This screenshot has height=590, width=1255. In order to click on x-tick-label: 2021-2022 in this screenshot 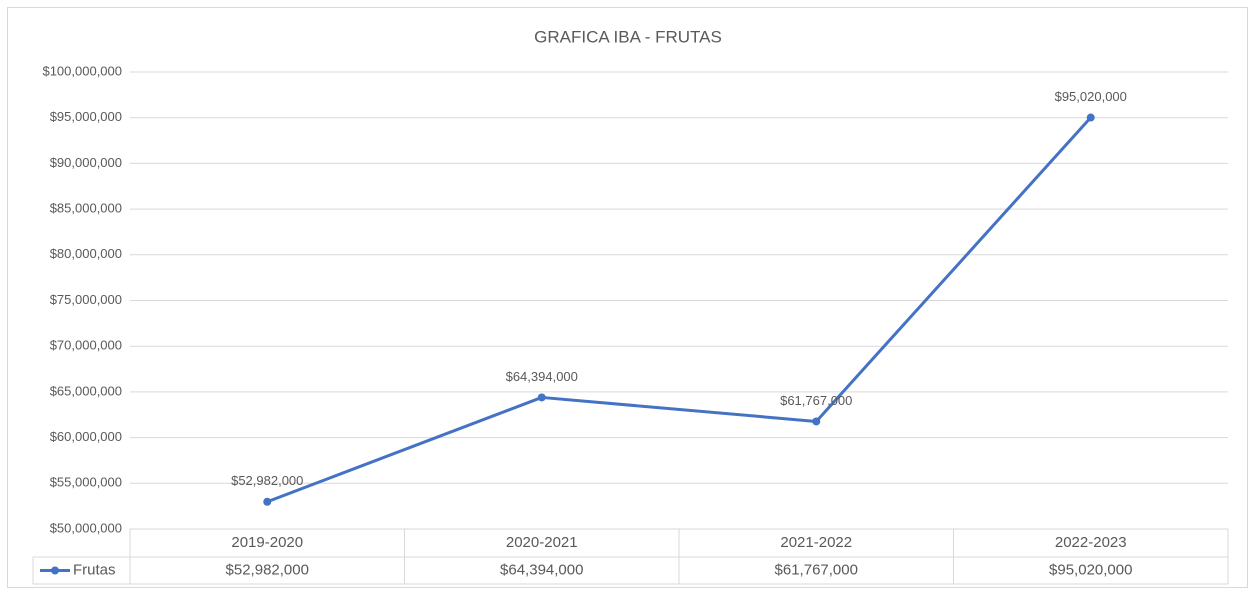, I will do `click(816, 542)`.